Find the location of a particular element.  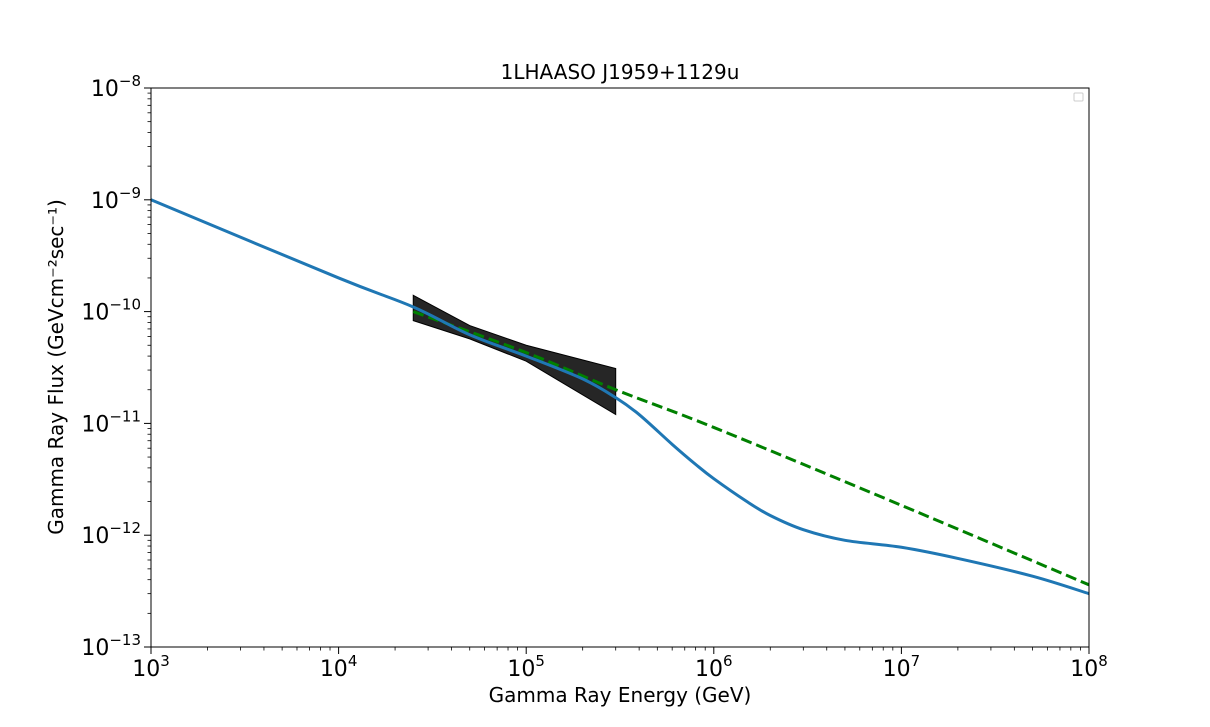

x-tick-label: 10⁵ is located at coordinates (526, 667).